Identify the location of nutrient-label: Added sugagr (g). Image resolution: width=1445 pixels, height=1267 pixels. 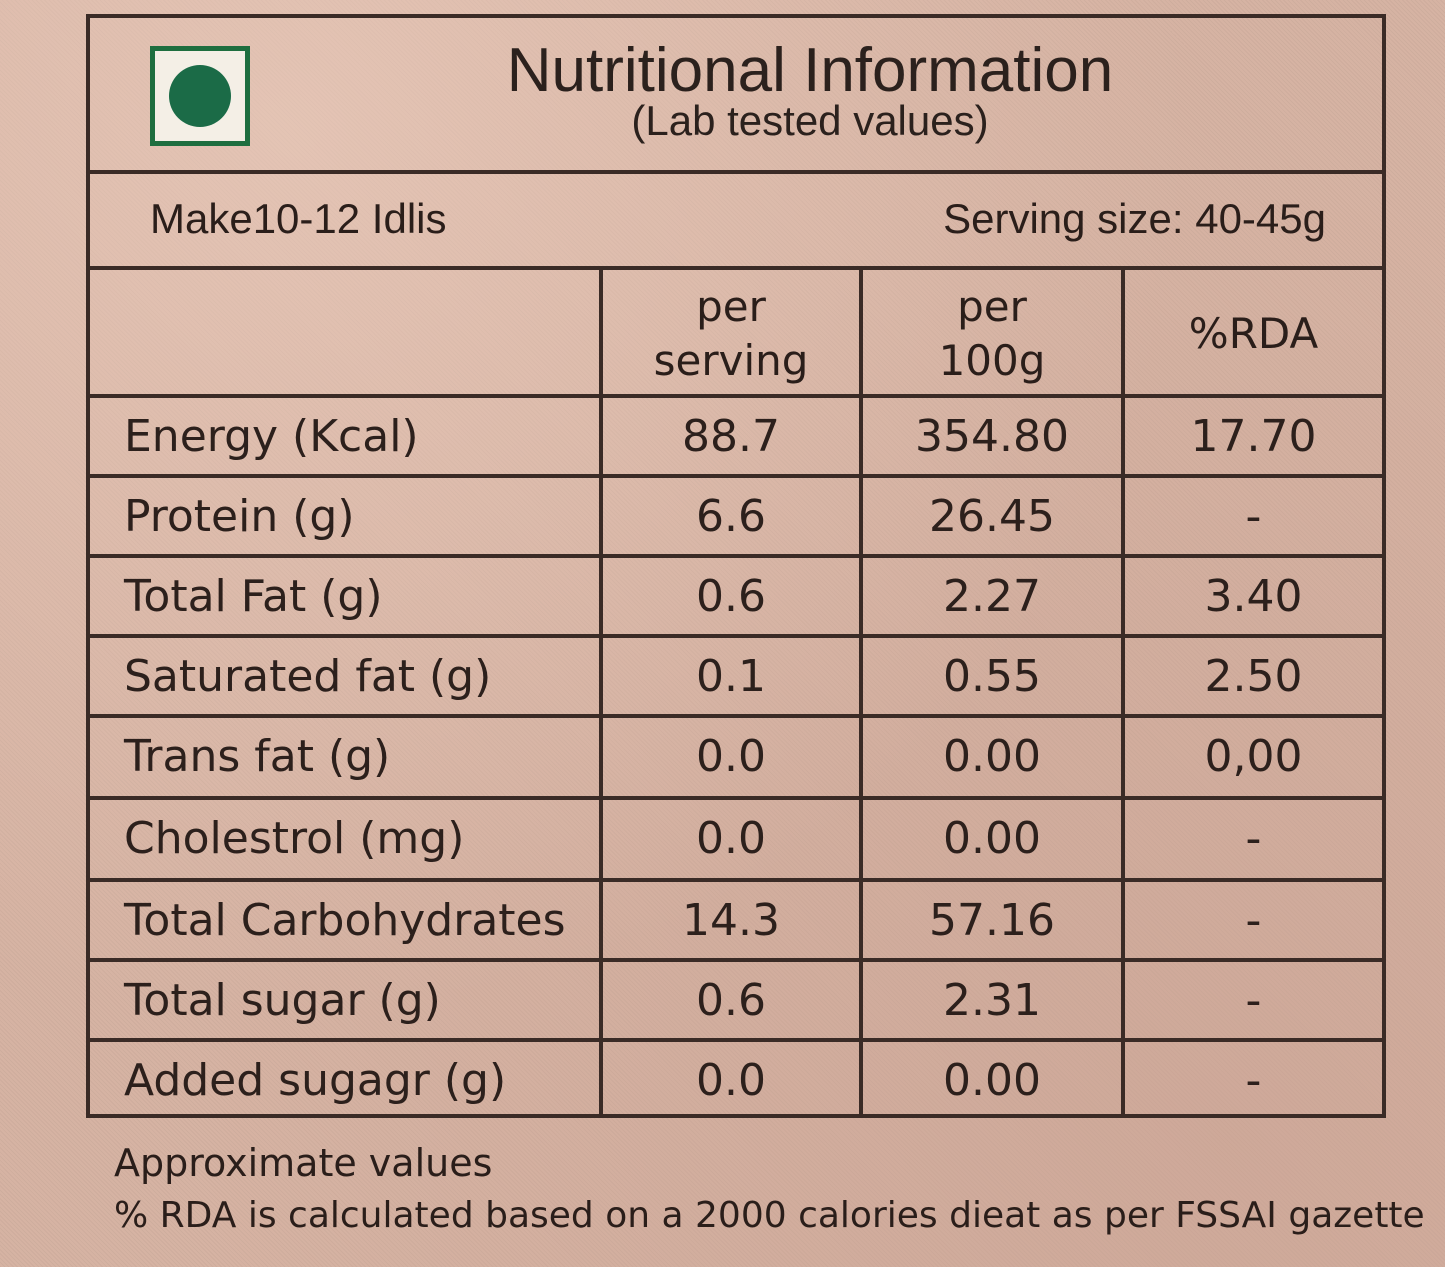
(315, 1080).